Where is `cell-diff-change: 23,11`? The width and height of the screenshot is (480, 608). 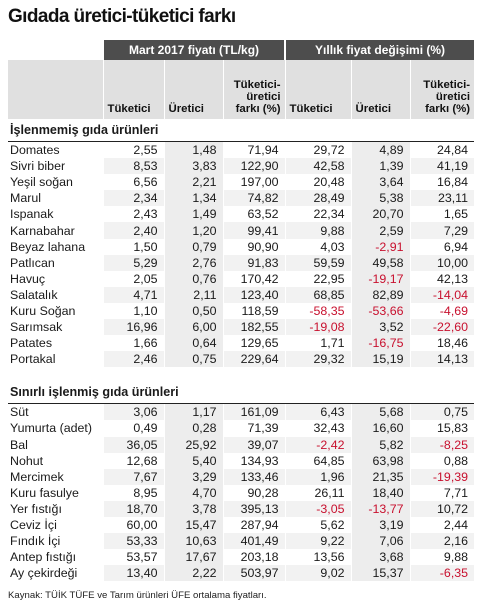
cell-diff-change: 23,11 is located at coordinates (442, 198).